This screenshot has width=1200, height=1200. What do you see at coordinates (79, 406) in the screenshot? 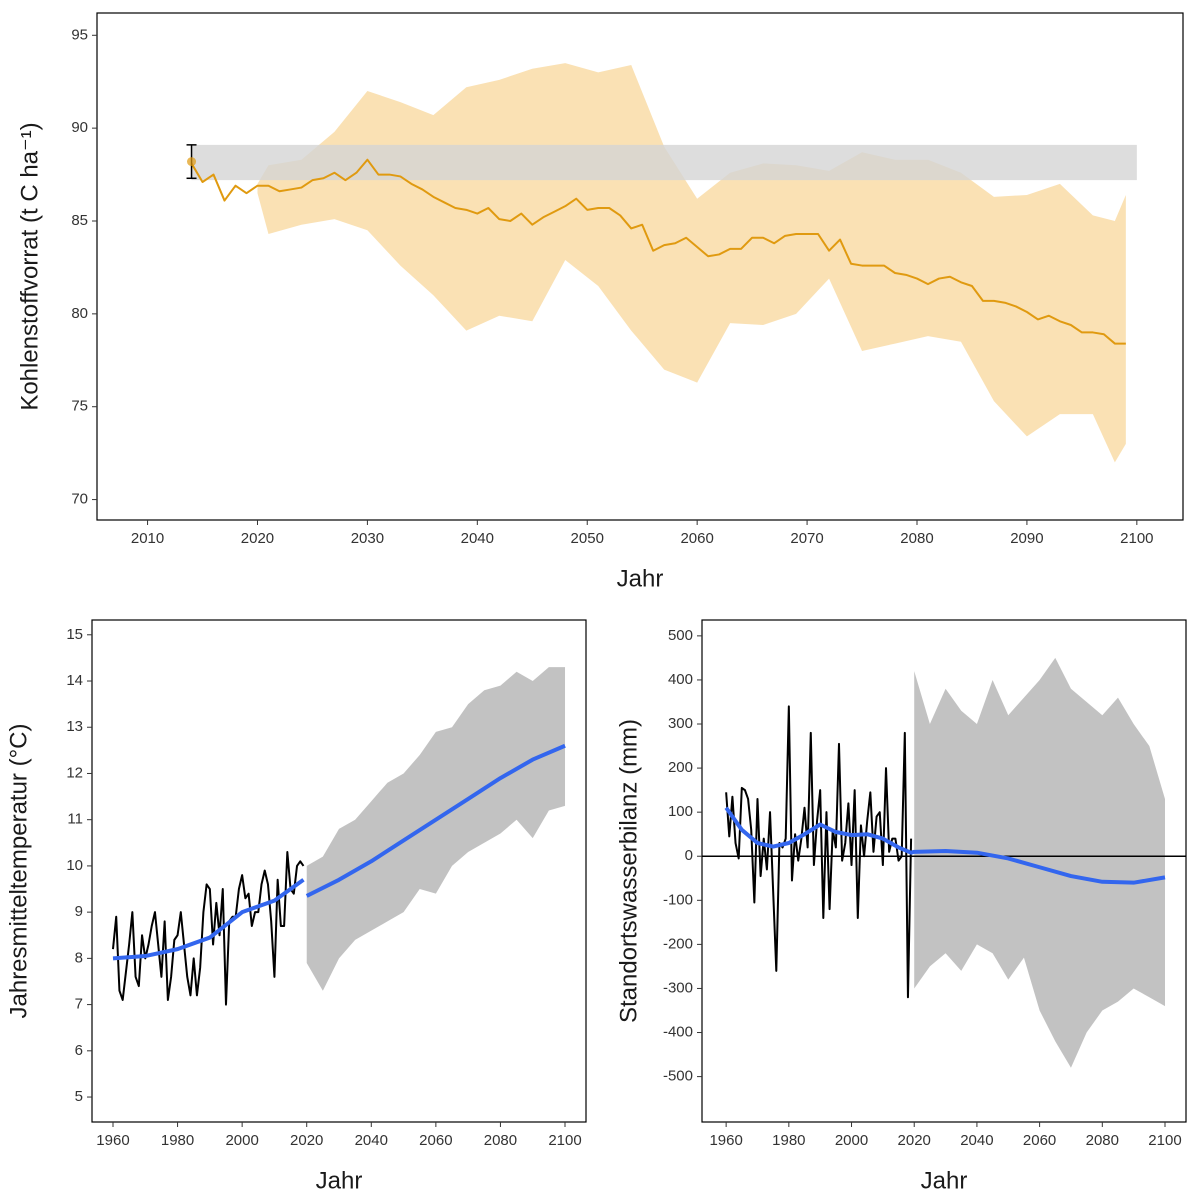
I see `y-tick-label: 75` at bounding box center [79, 406].